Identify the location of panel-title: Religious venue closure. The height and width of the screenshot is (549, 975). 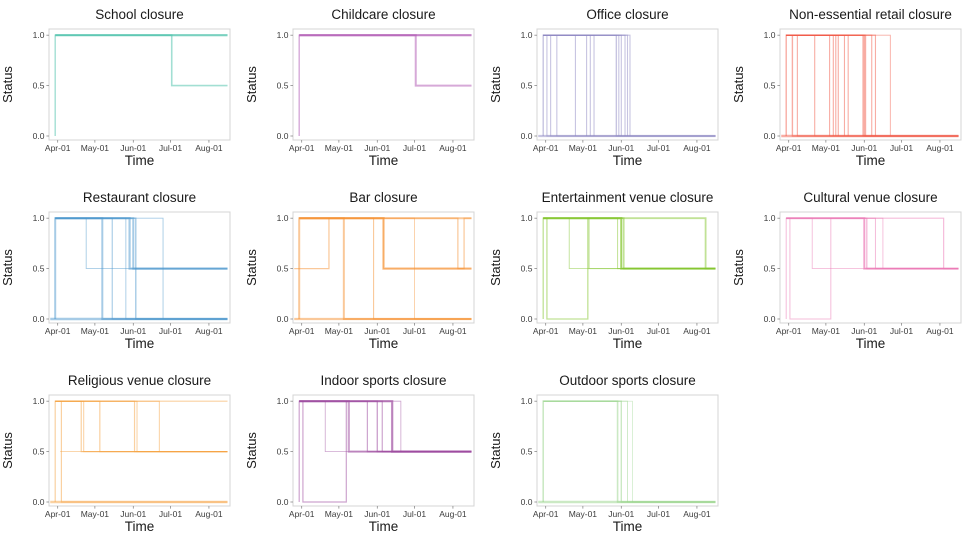
(139, 380).